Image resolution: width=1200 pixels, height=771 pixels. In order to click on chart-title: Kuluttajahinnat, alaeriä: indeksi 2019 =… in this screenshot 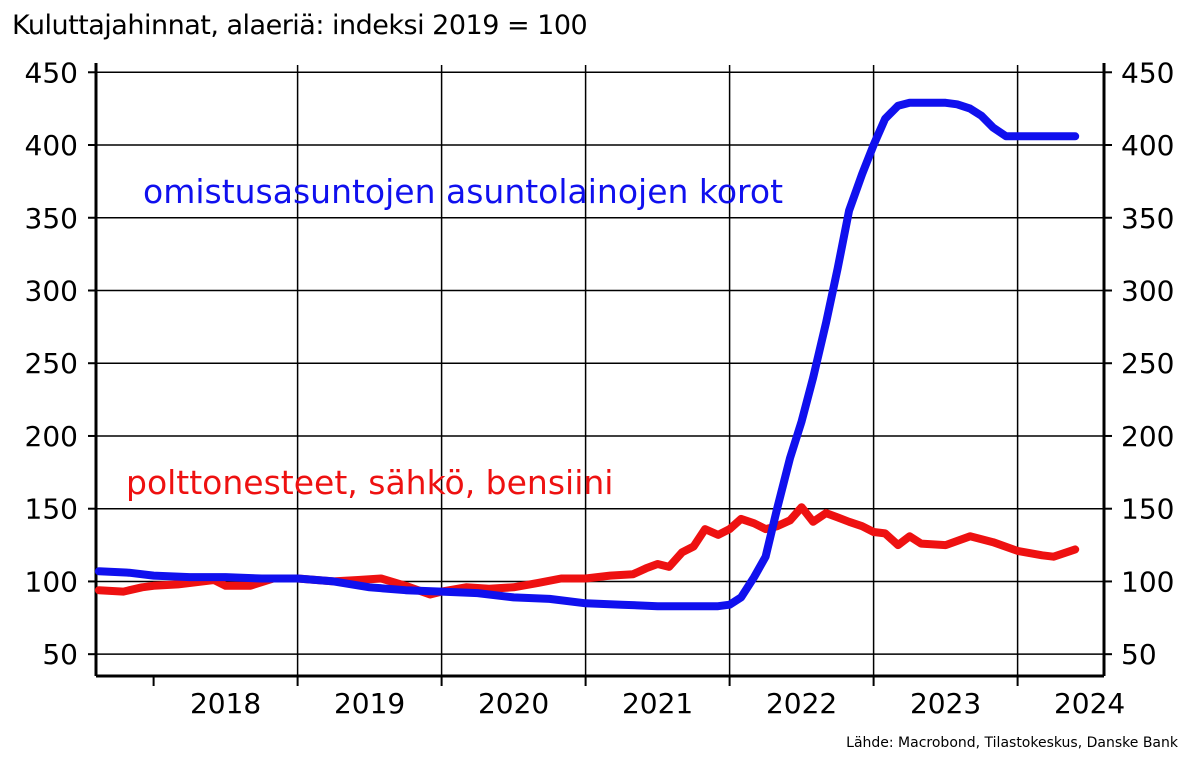, I will do `click(300, 25)`.